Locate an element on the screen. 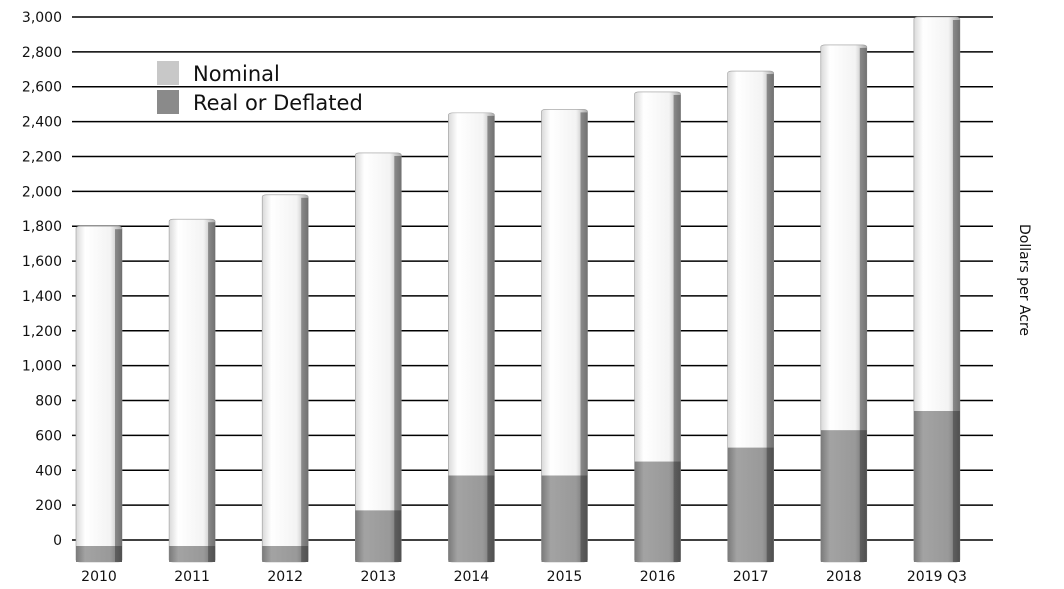 This screenshot has width=1064, height=589. y-tick-label: 1,000 is located at coordinates (42, 367).